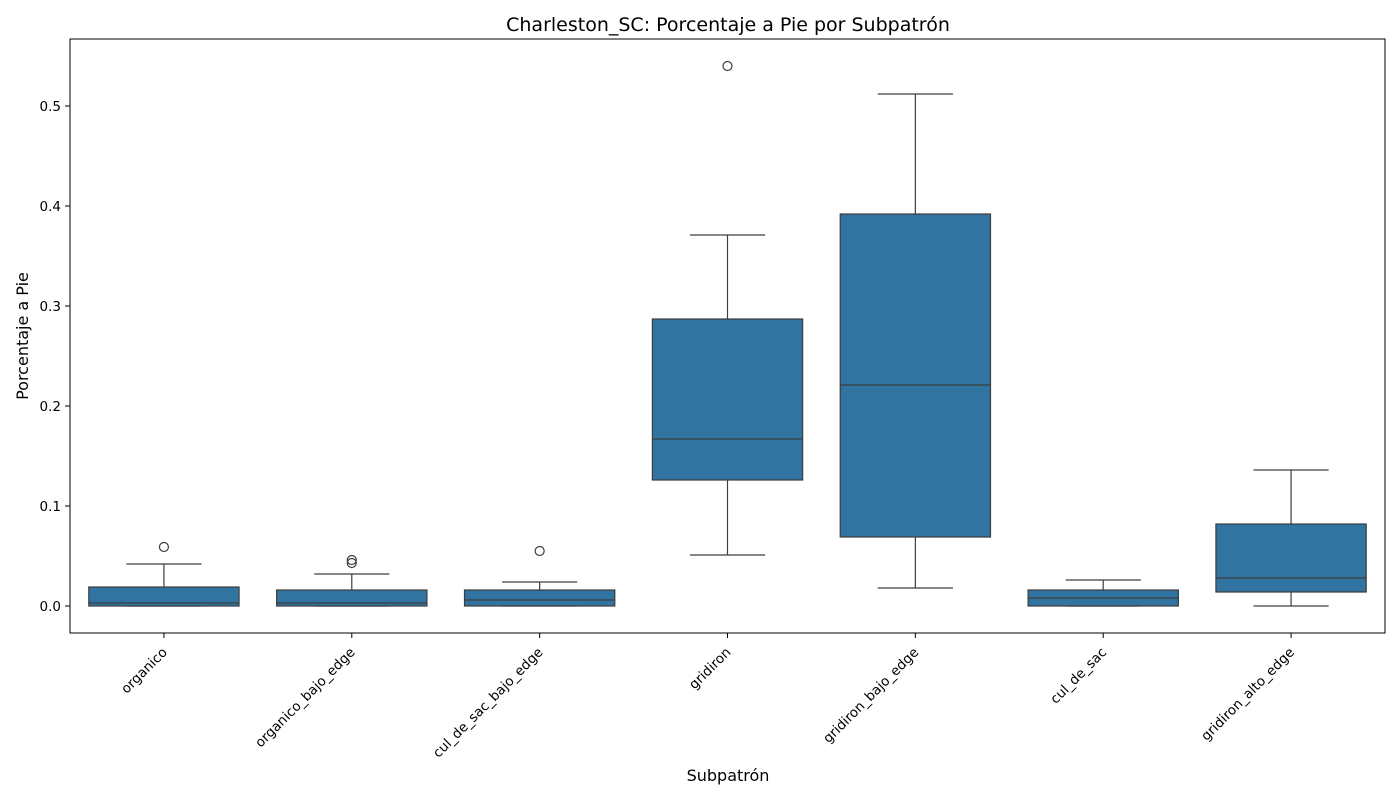 This screenshot has height=800, width=1400. I want to click on box-organico_bajo_edge, so click(352, 598).